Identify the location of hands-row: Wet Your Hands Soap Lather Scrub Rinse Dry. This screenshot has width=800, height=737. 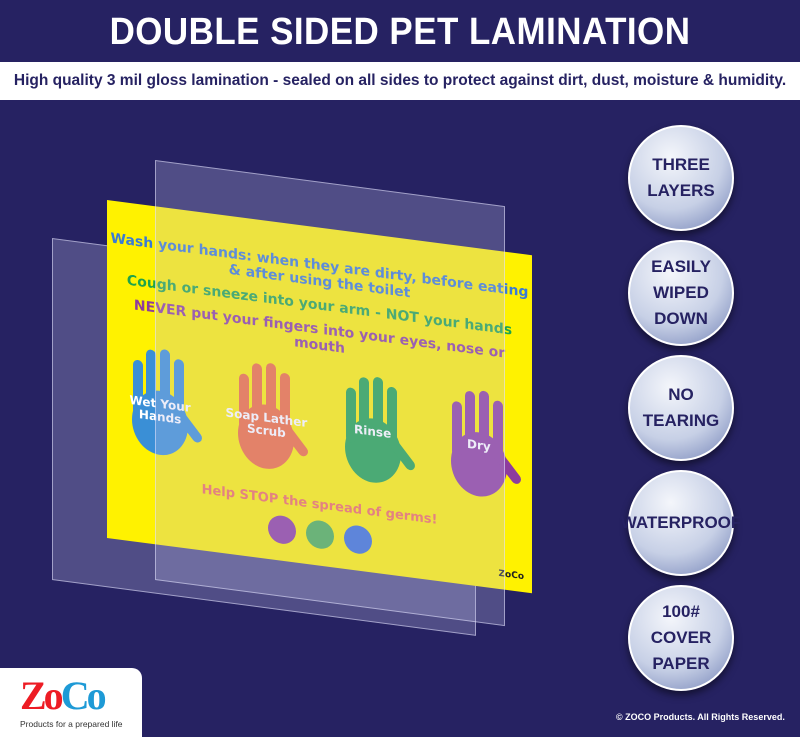
(319, 423).